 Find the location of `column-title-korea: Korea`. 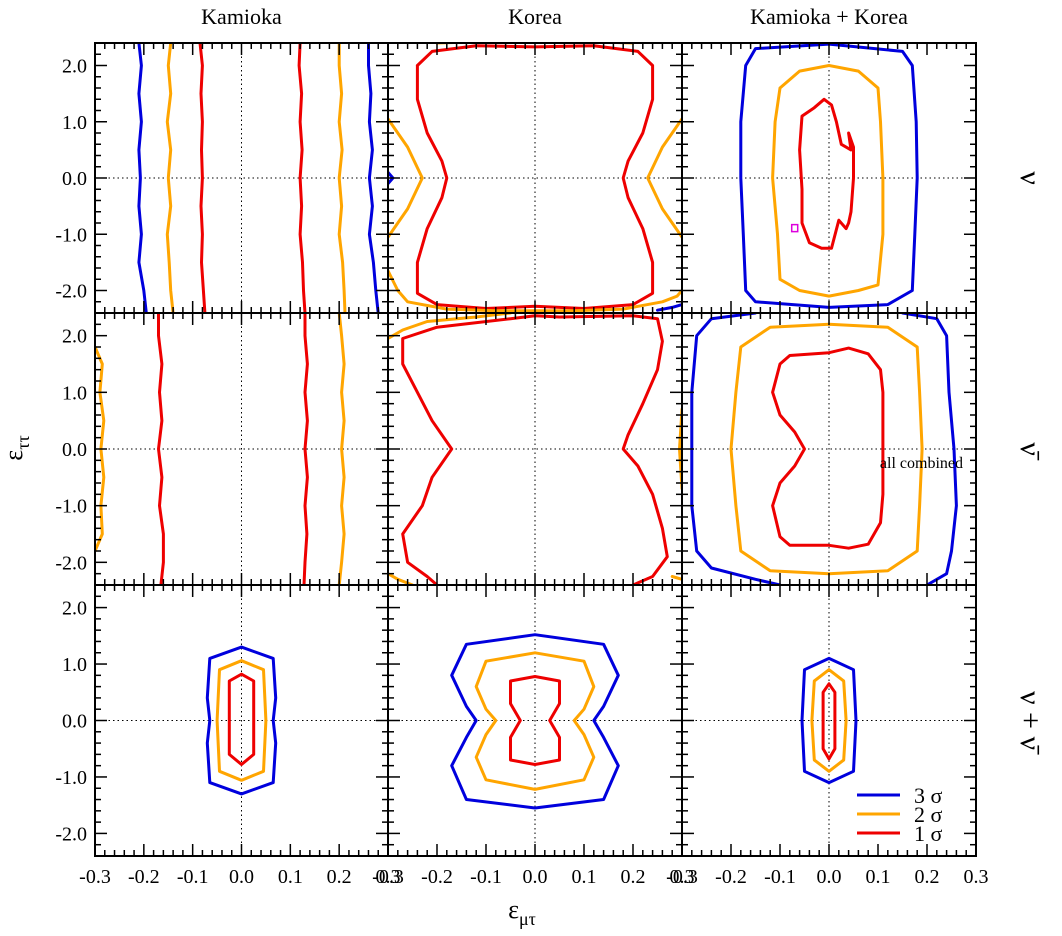

column-title-korea: Korea is located at coordinates (535, 16).